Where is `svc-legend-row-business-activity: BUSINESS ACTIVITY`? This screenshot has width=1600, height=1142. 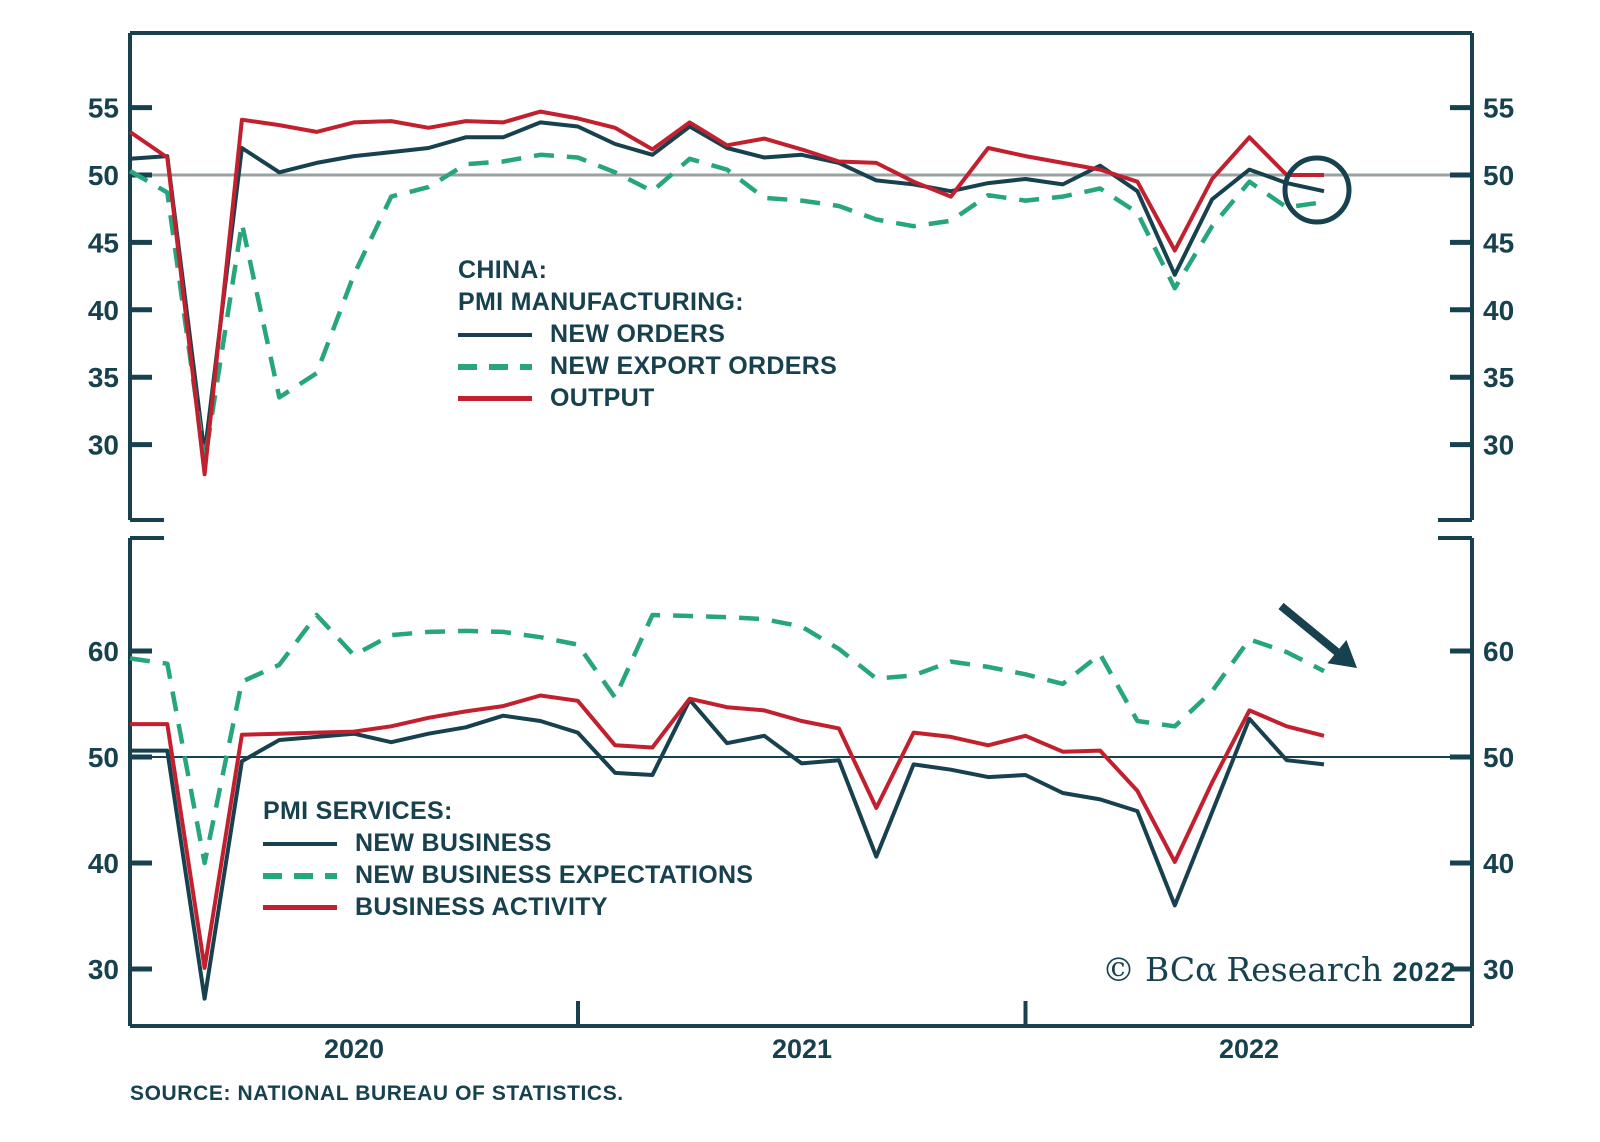
svc-legend-row-business-activity: BUSINESS ACTIVITY is located at coordinates (435, 907).